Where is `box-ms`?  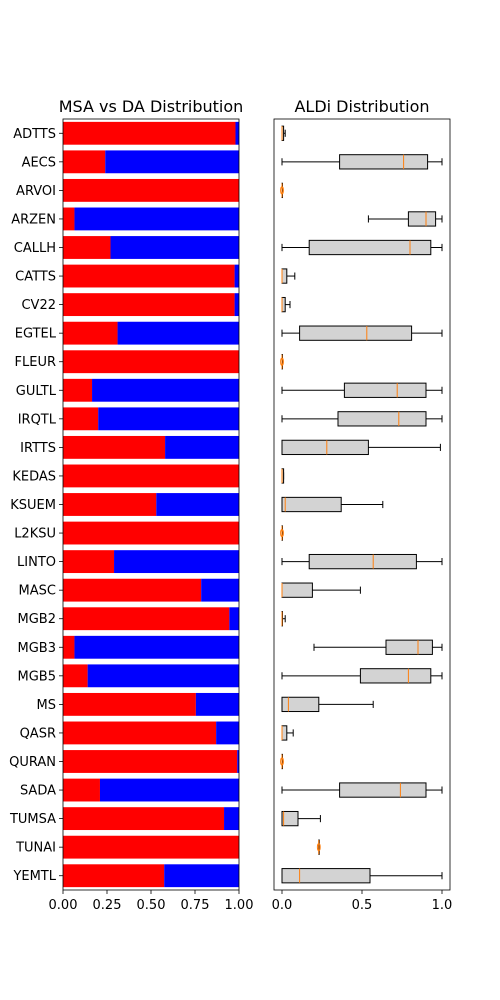 box-ms is located at coordinates (300, 704).